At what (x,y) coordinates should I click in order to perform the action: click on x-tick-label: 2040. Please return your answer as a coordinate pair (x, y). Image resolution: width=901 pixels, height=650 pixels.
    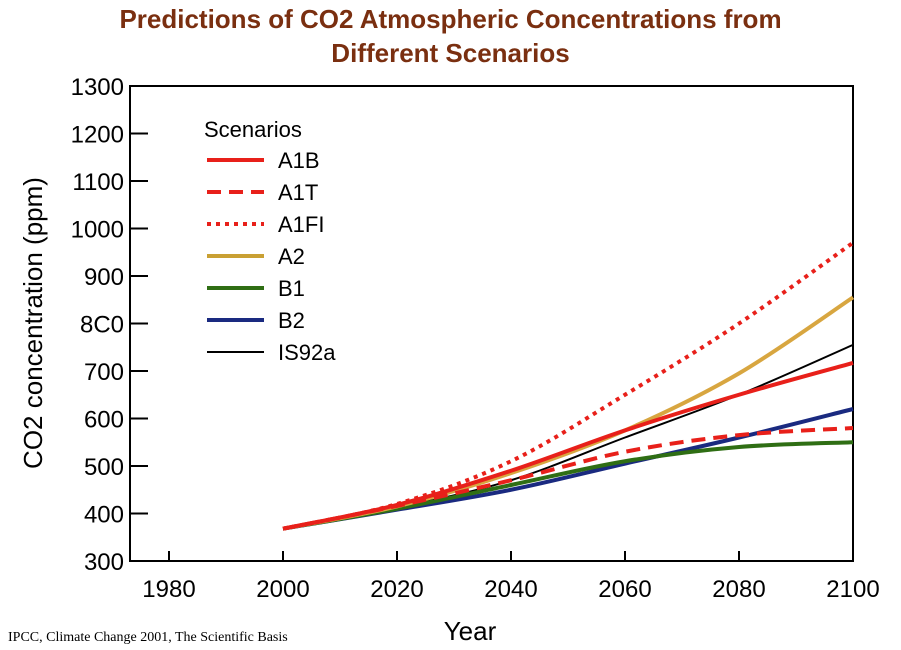
    Looking at the image, I should click on (510, 589).